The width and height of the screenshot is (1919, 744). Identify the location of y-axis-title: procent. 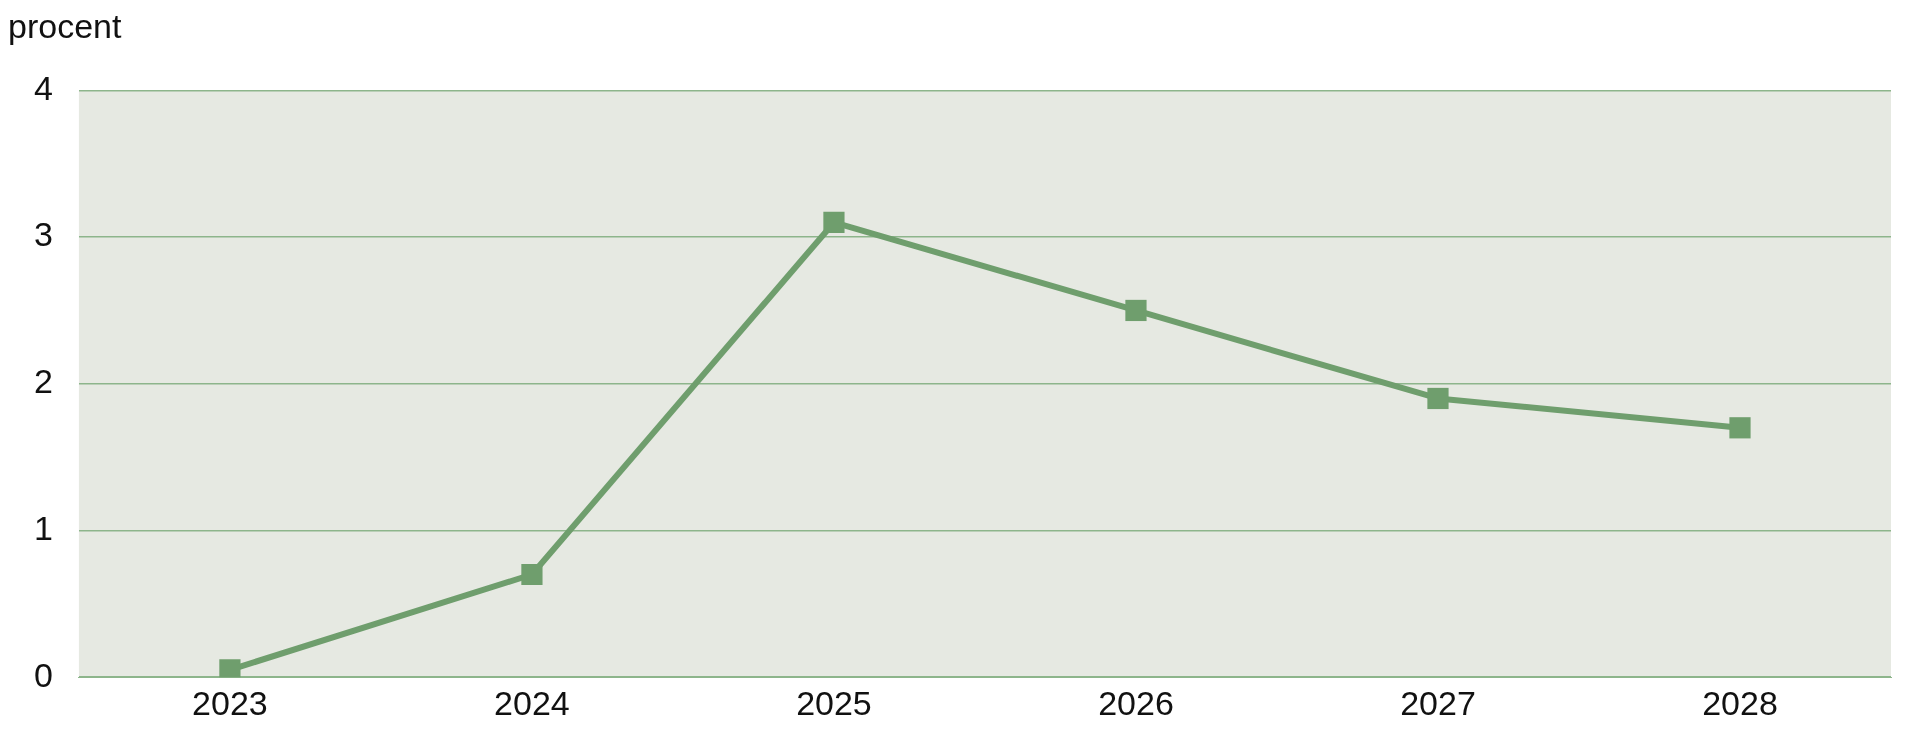
(65, 26).